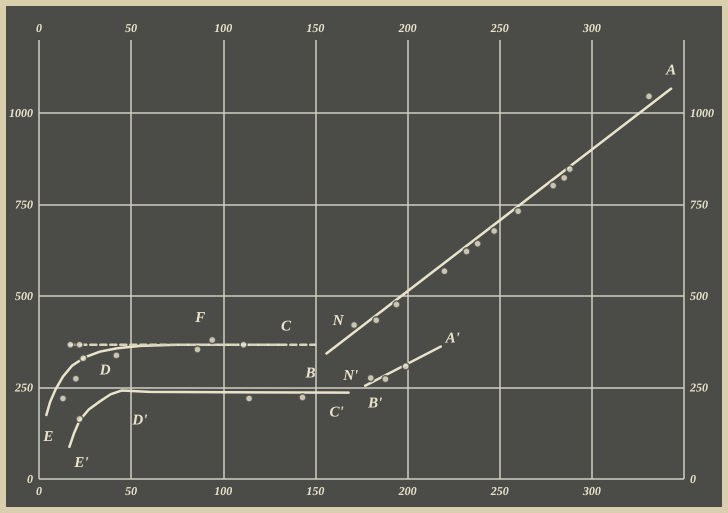 The width and height of the screenshot is (728, 513). What do you see at coordinates (407, 28) in the screenshot?
I see `x-tick-label: 200` at bounding box center [407, 28].